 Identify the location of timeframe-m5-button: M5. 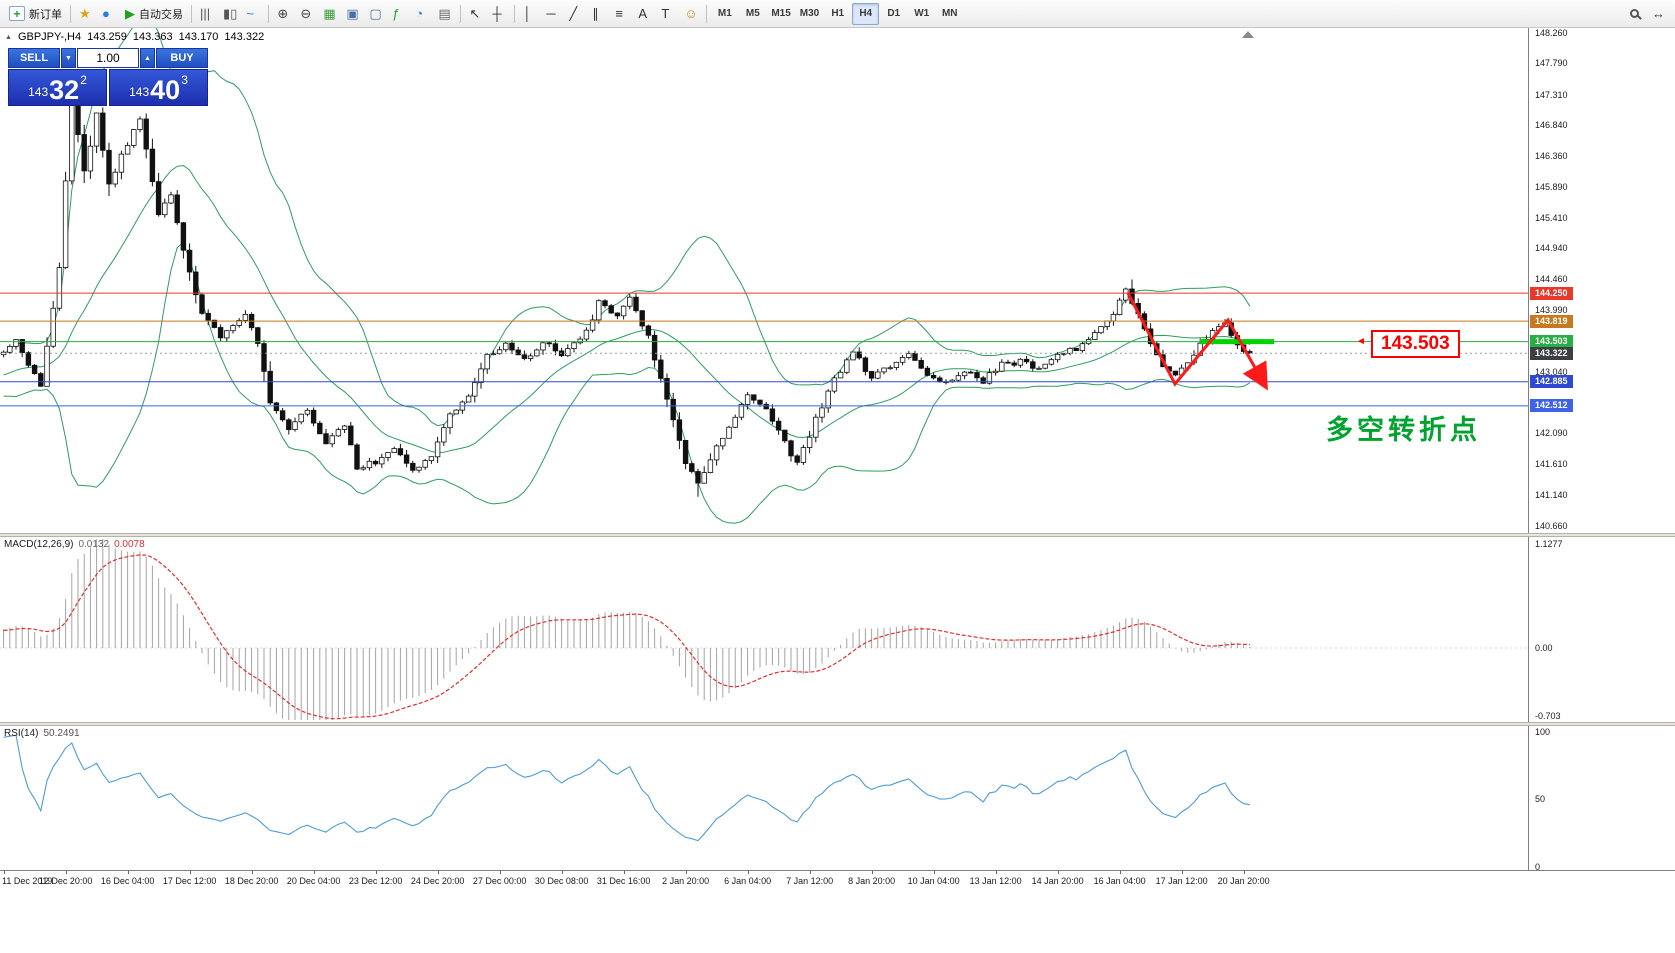
(752, 14).